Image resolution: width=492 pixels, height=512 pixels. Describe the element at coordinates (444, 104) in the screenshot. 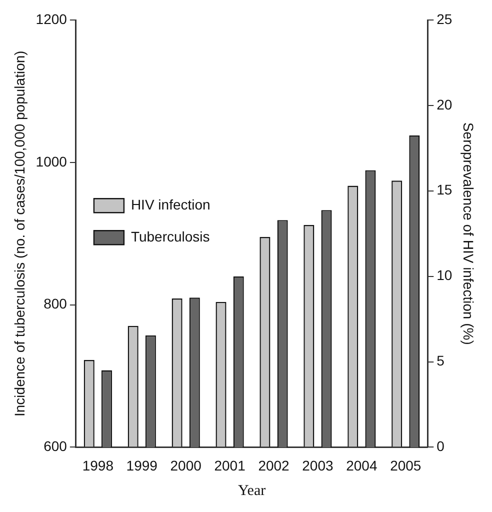

I see `y2-tick-label: 20` at that location.